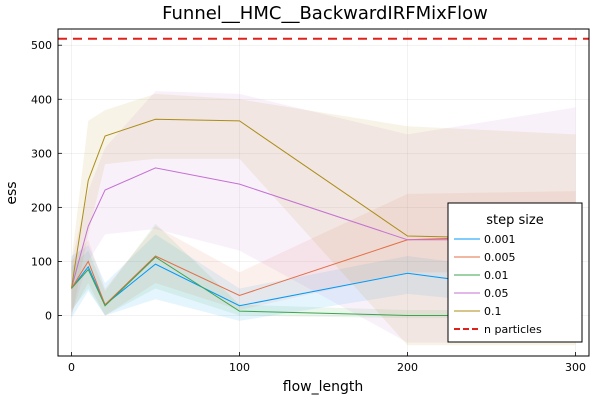 The image size is (600, 400). I want to click on y-tick-label: 200, so click(41, 207).